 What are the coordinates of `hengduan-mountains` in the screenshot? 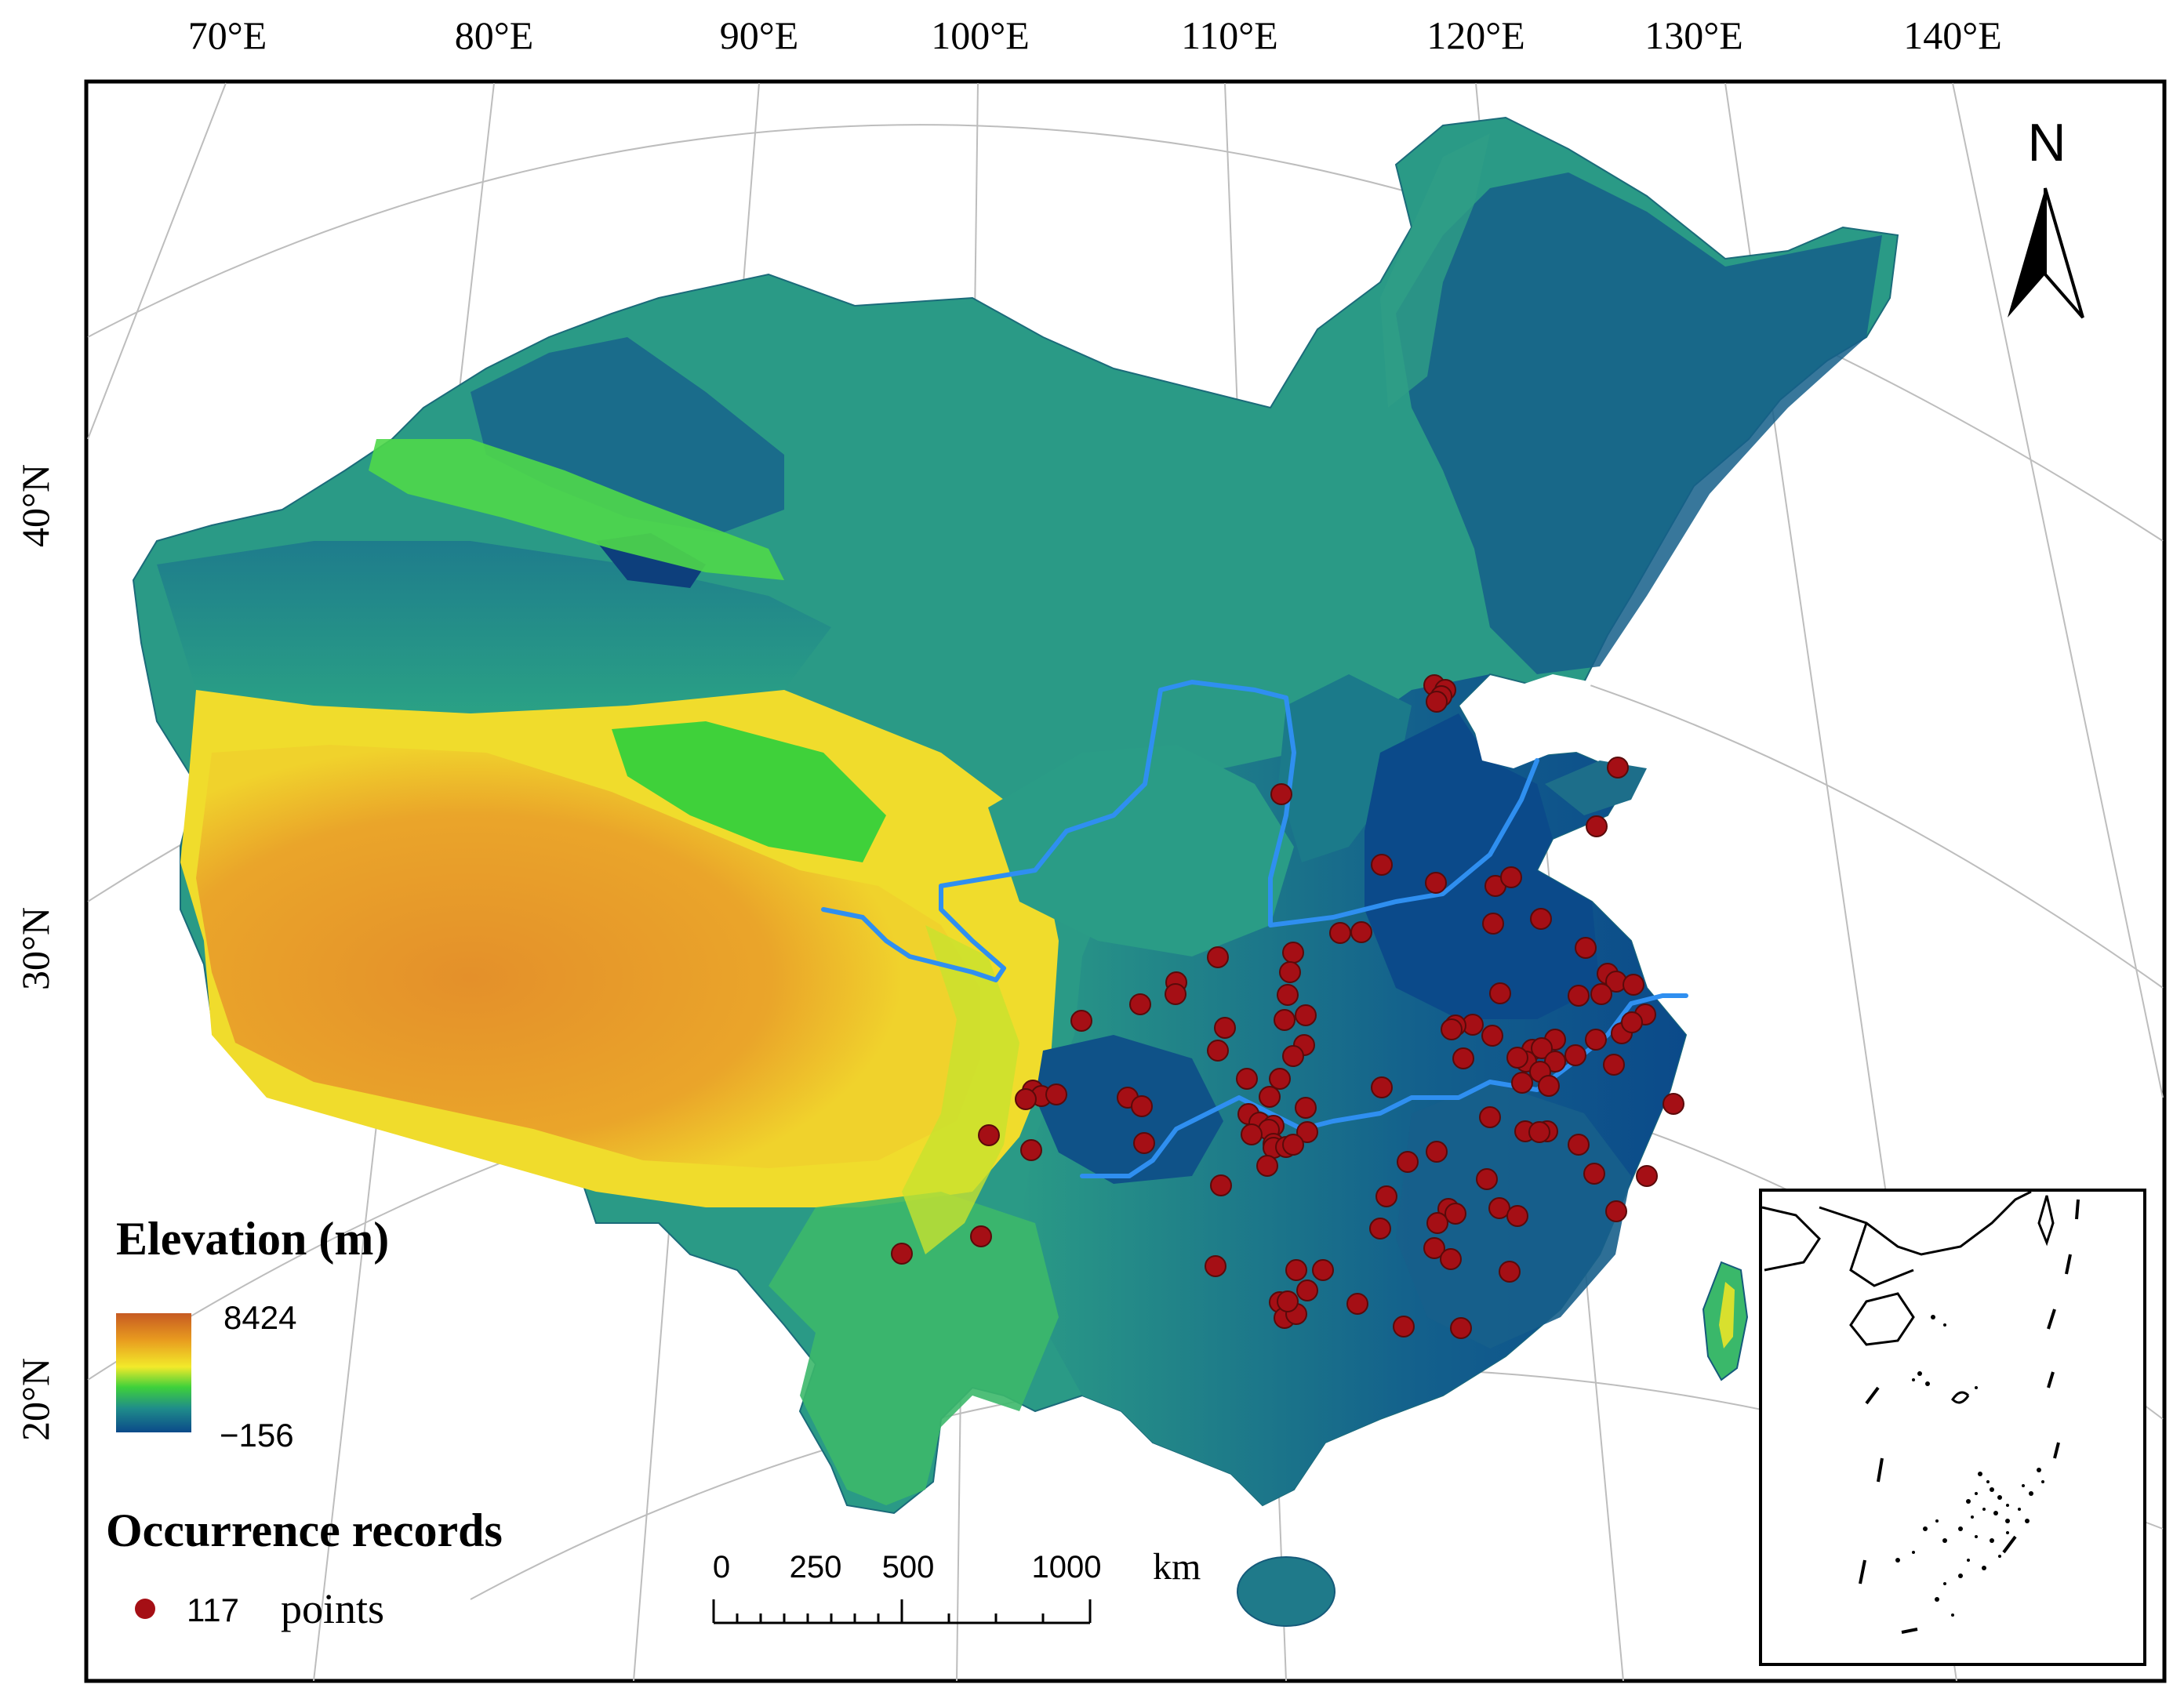 It's located at (960, 1090).